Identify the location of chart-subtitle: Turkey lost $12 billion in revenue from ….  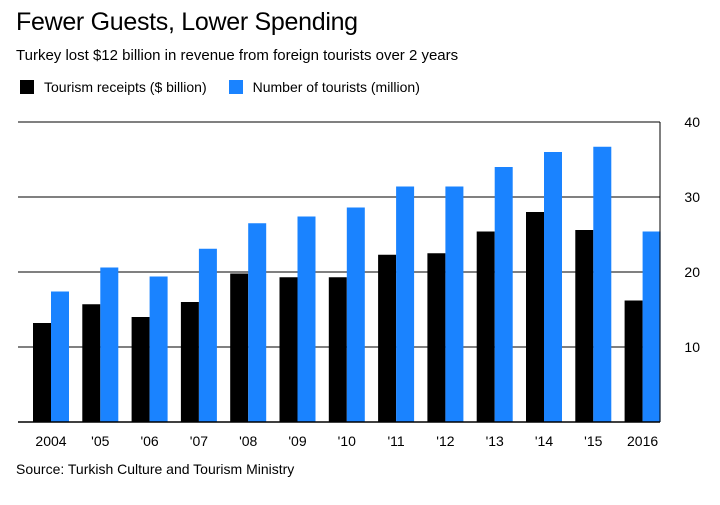
(237, 55).